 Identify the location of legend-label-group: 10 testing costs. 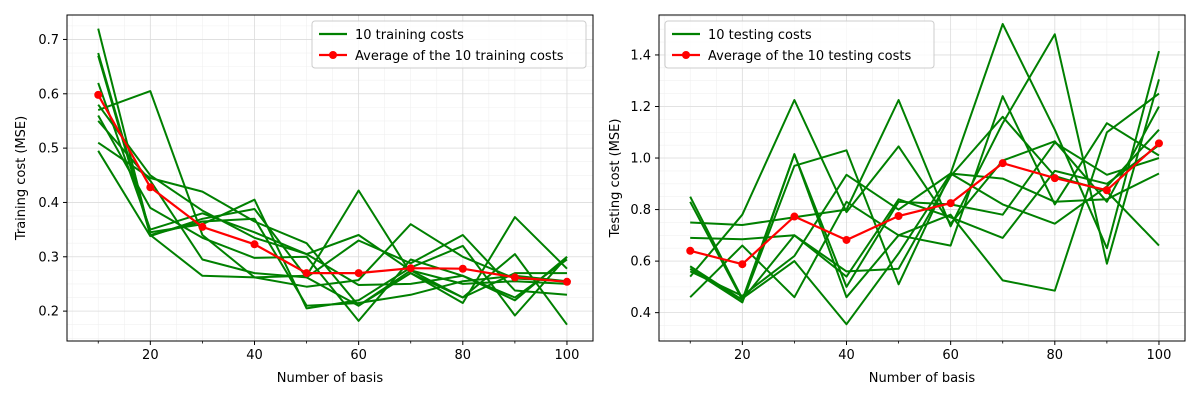
(760, 35).